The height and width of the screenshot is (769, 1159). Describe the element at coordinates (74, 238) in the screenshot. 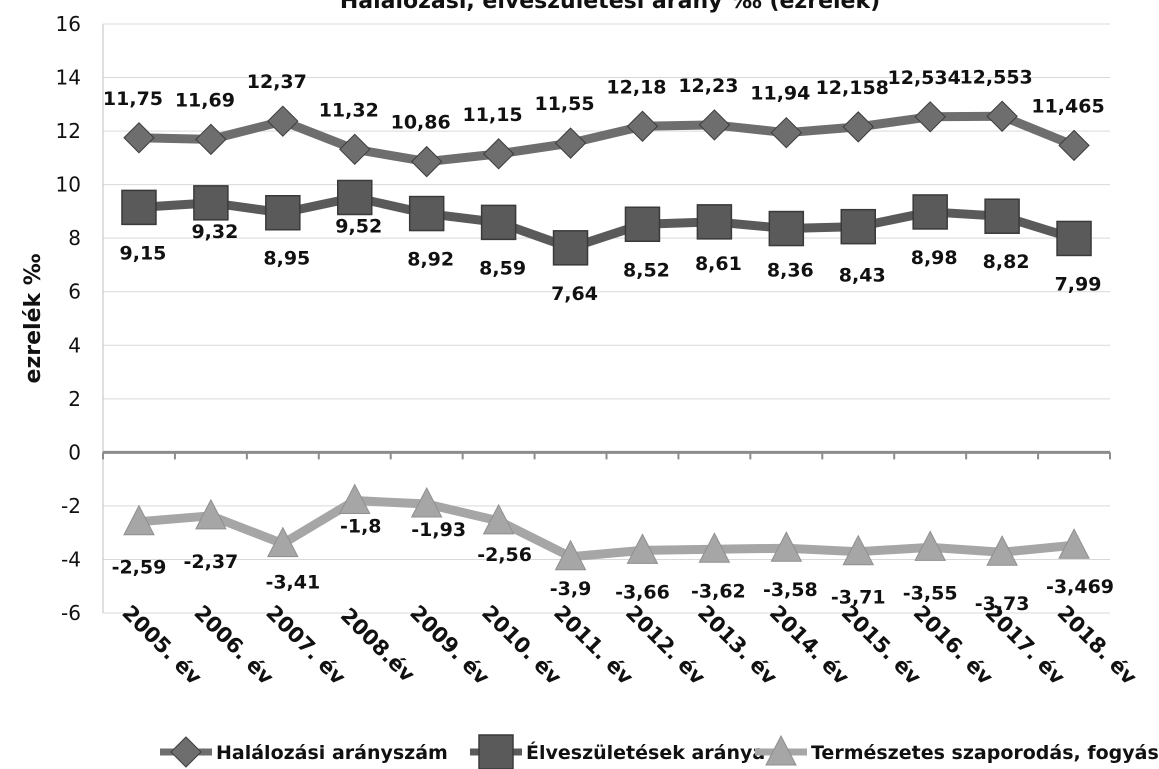

I see `y-tick-label: 8` at that location.